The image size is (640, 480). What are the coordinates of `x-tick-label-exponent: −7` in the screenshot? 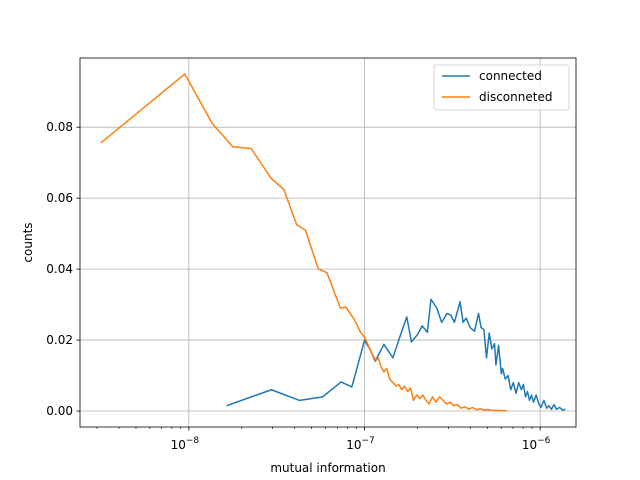 It's located at (368, 441).